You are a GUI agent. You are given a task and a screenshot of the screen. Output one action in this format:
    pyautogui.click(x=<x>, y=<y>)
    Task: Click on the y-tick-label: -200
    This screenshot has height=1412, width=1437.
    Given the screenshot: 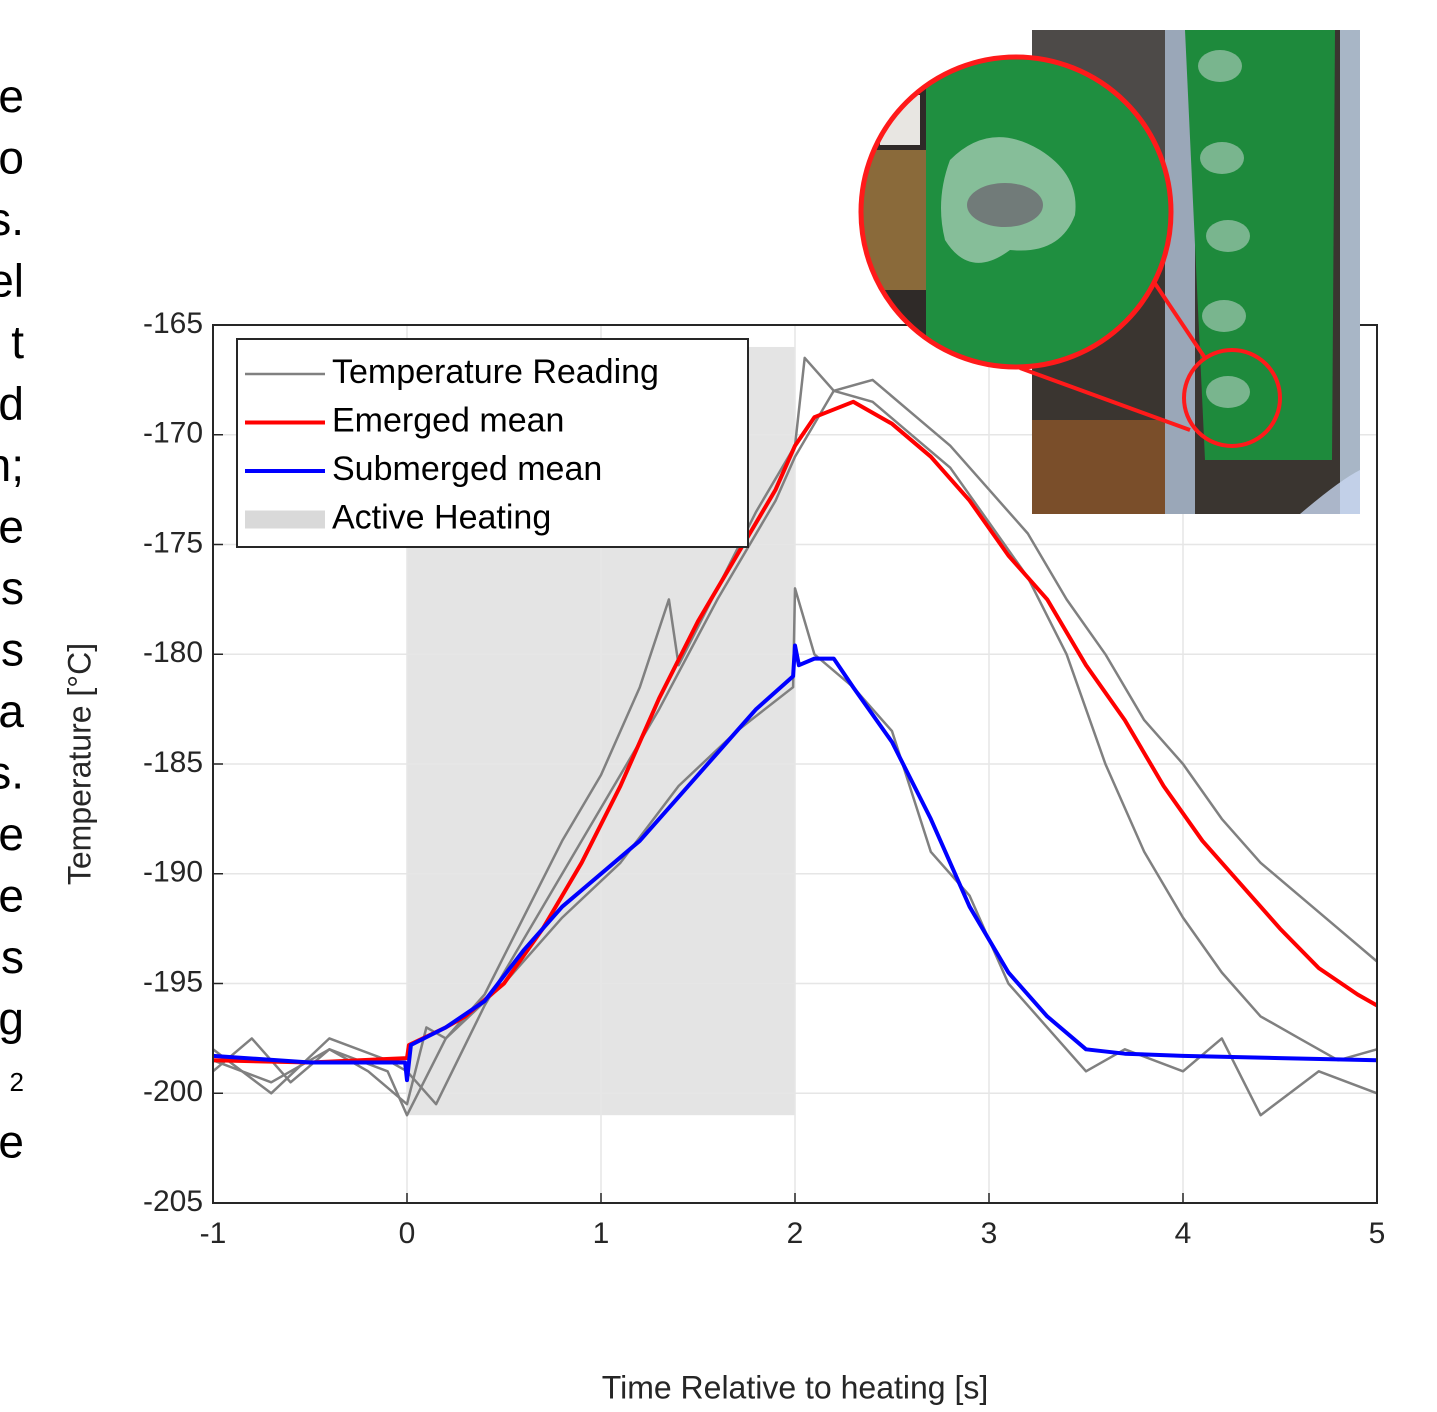 What is the action you would take?
    pyautogui.click(x=173, y=1091)
    